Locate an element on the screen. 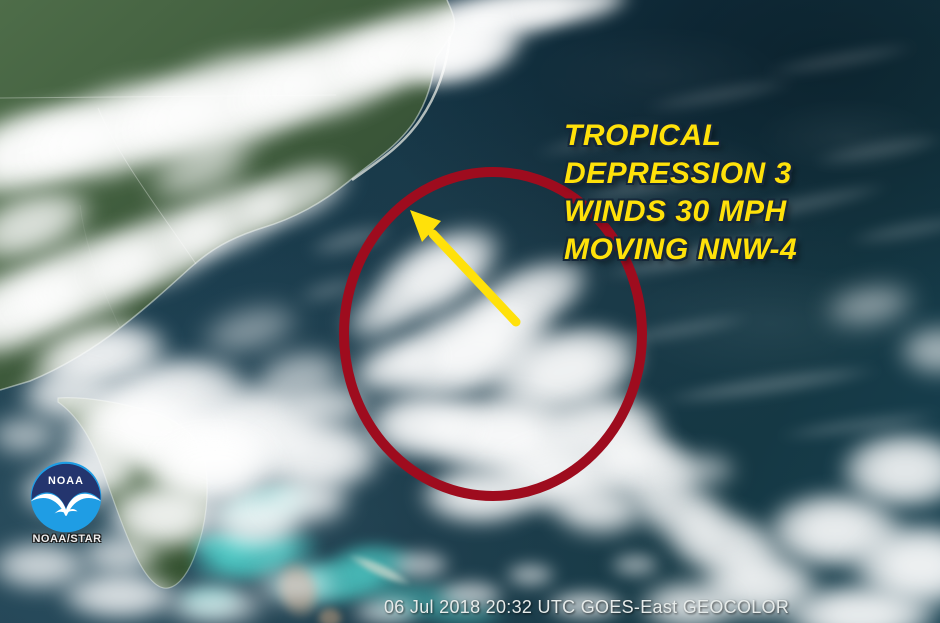 The width and height of the screenshot is (940, 623). noaa-logo-text: NOAA is located at coordinates (66, 481).